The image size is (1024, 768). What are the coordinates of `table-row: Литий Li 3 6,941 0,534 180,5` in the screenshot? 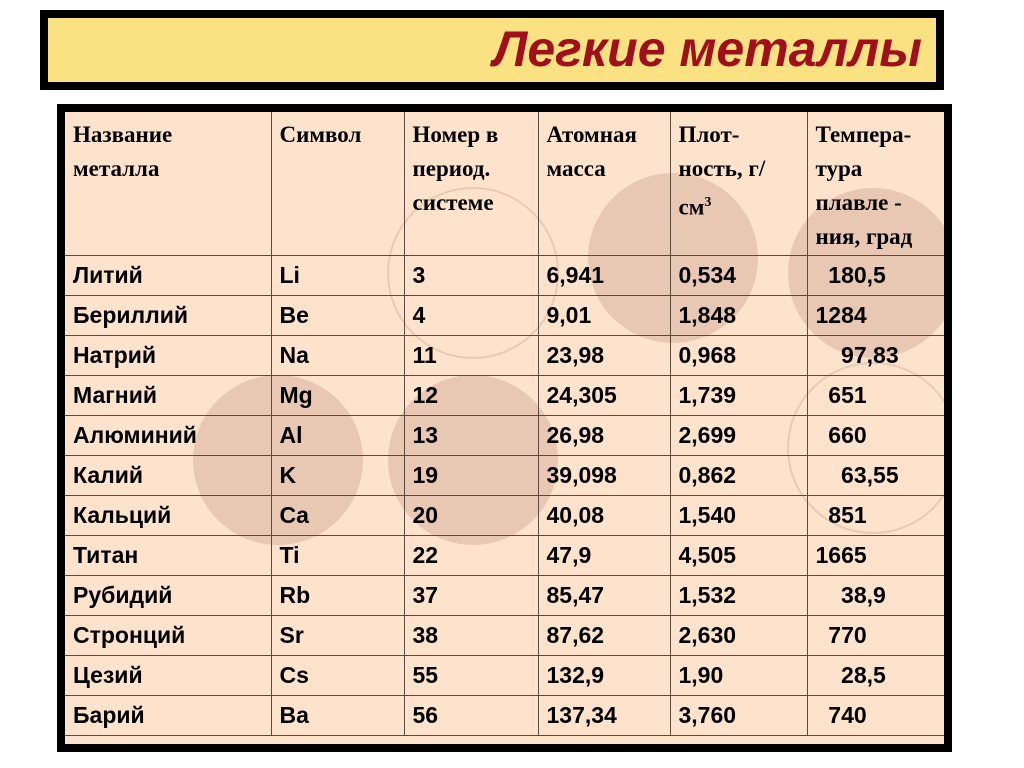 It's located at (504, 275).